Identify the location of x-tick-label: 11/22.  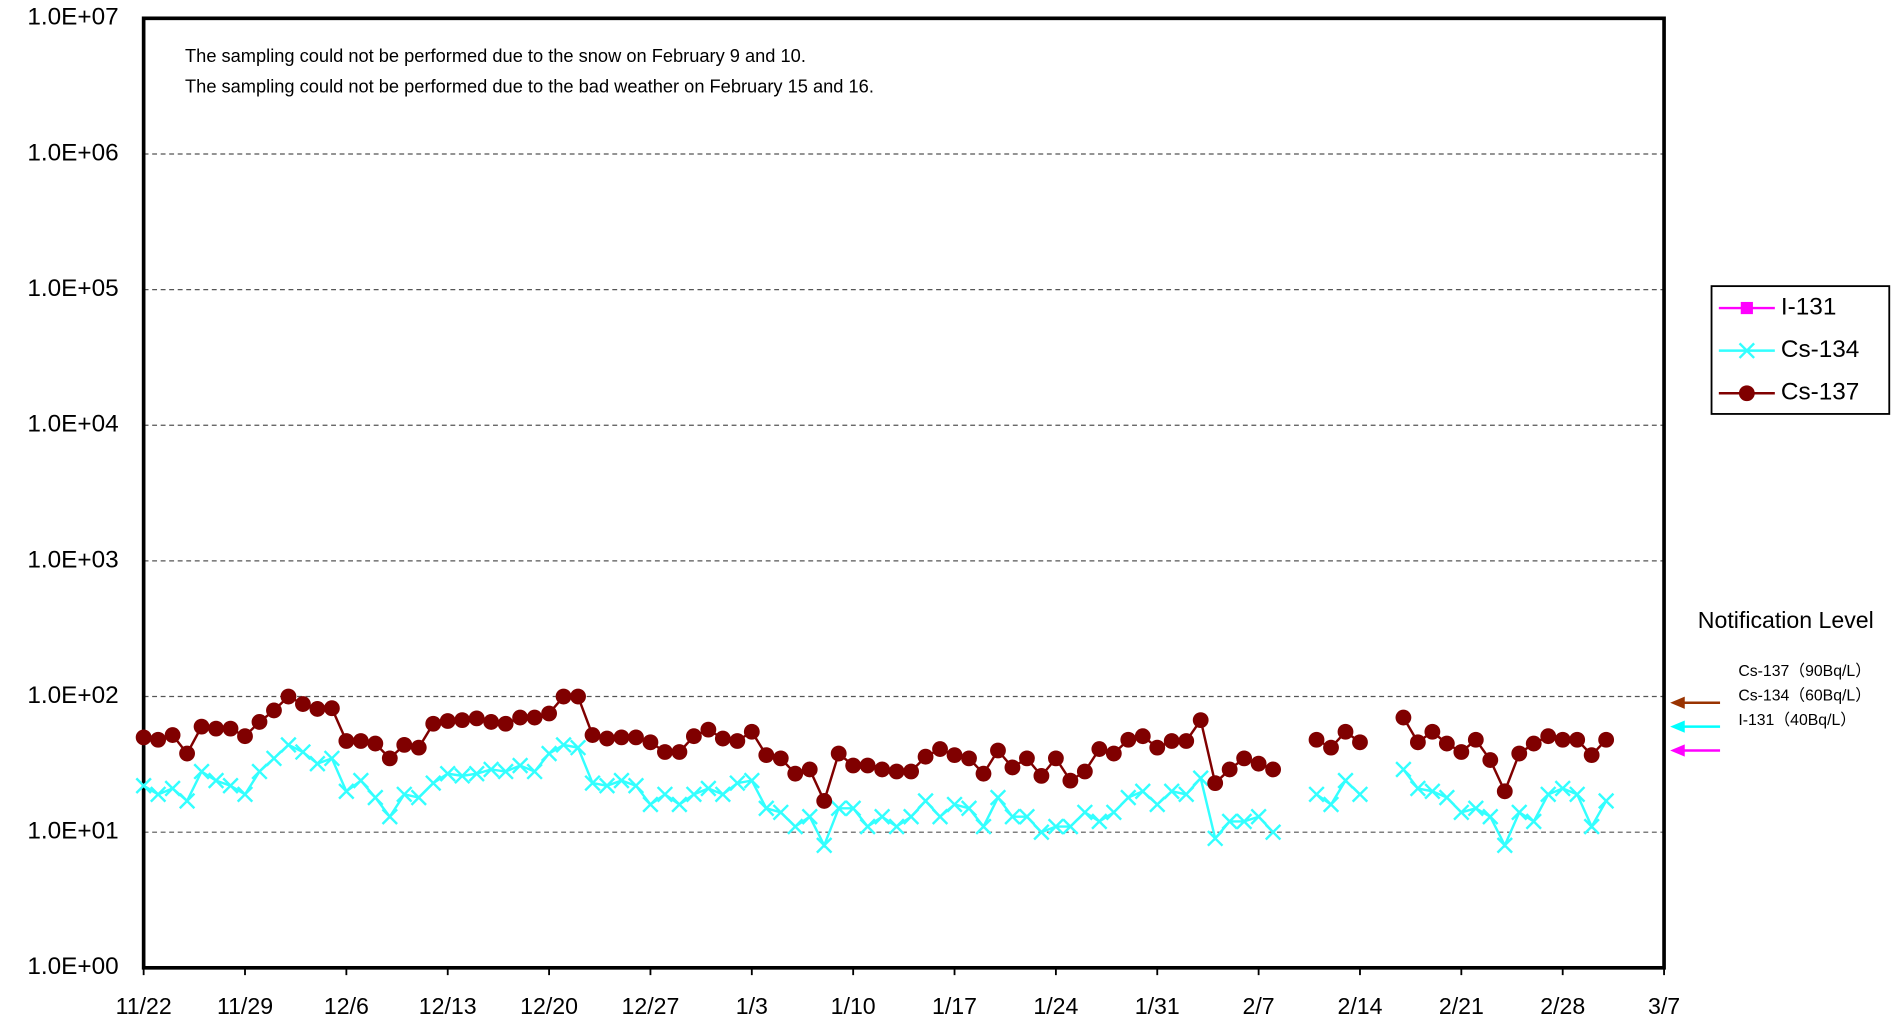
(144, 1006).